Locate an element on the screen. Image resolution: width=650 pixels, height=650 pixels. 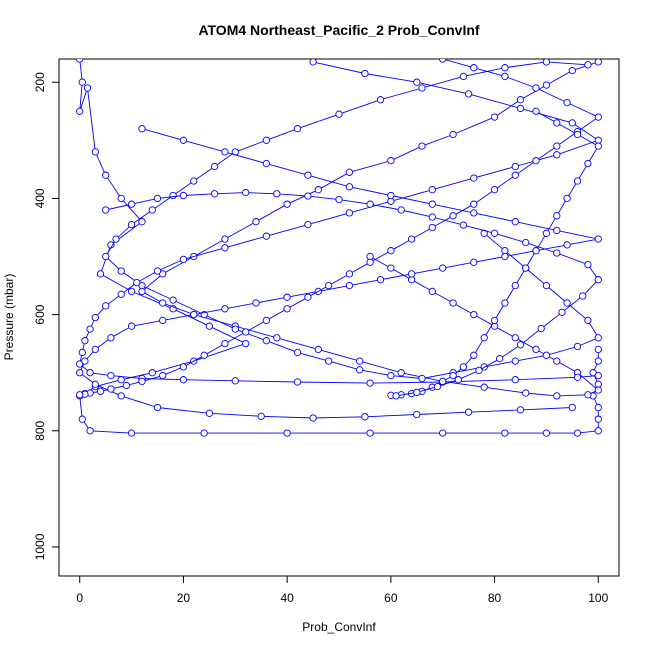
x-tick-label: 40 is located at coordinates (287, 598).